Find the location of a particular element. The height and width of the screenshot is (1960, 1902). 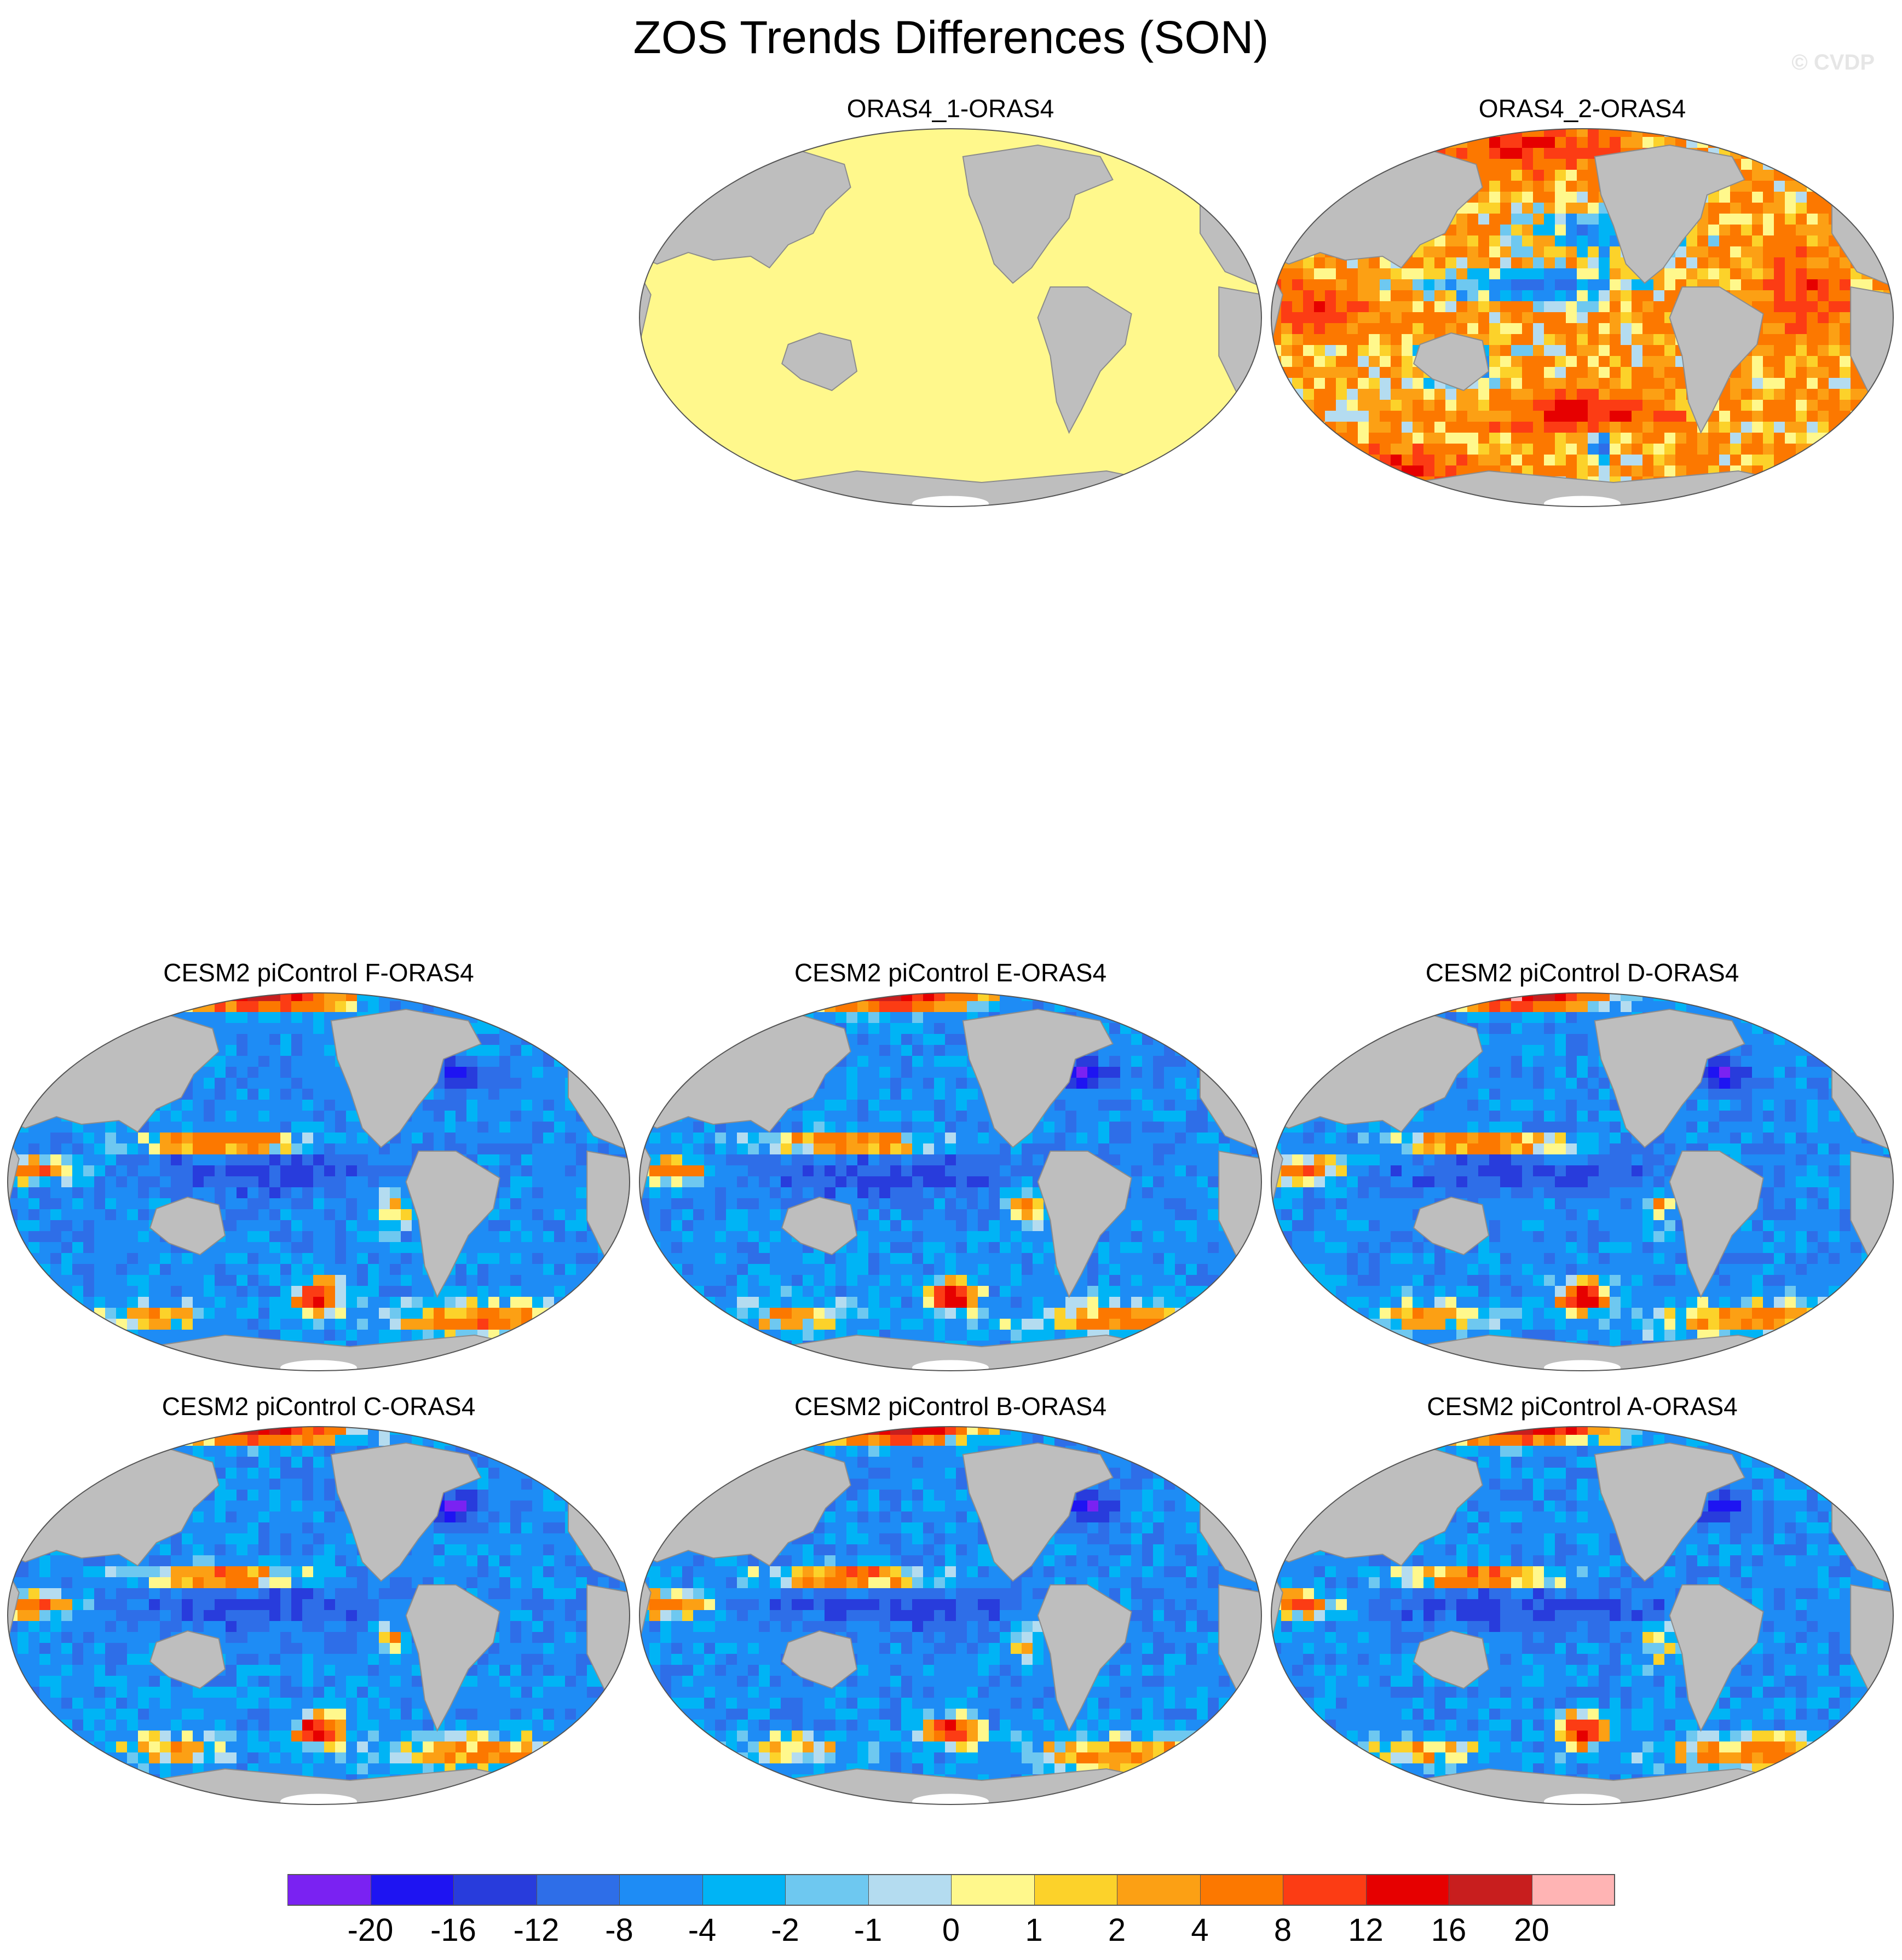

panel-title: CESM2 piControl A-ORAS4 is located at coordinates (1582, 1406).